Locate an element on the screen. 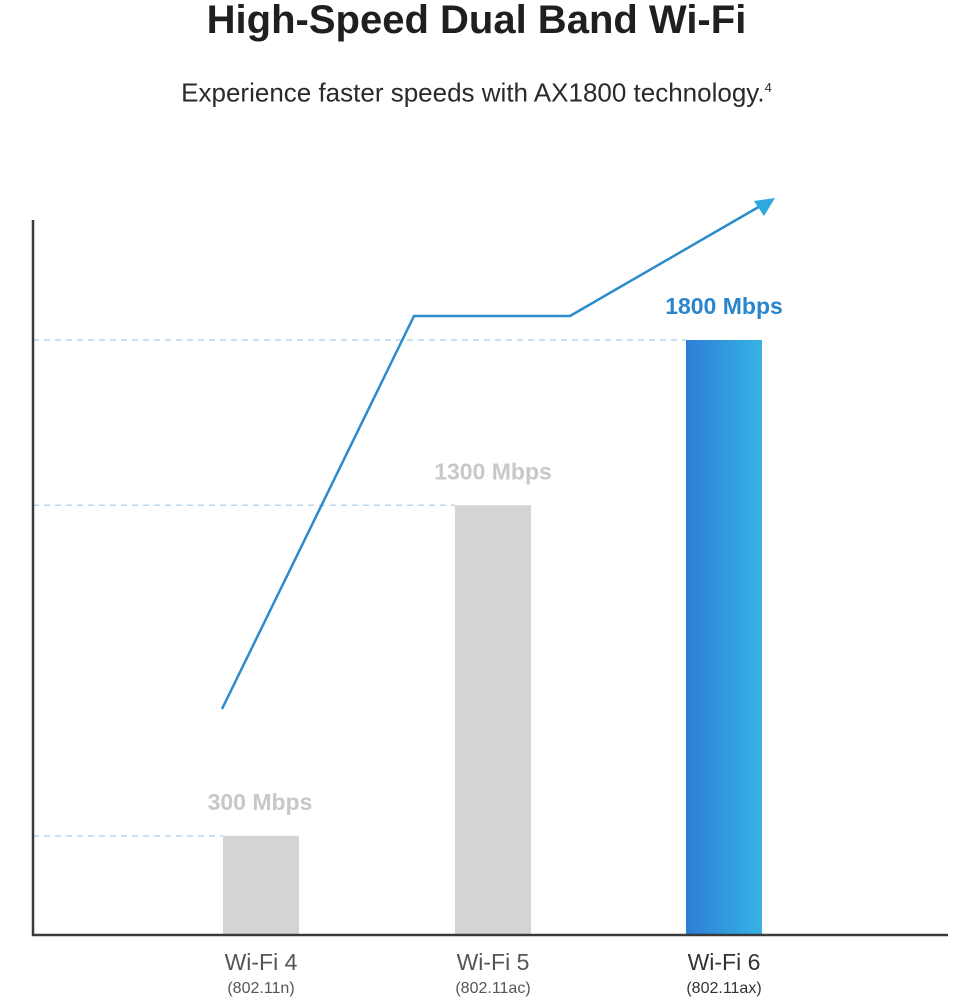 This screenshot has height=1000, width=953. category-sublabel-1: (802.11n) is located at coordinates (260, 988).